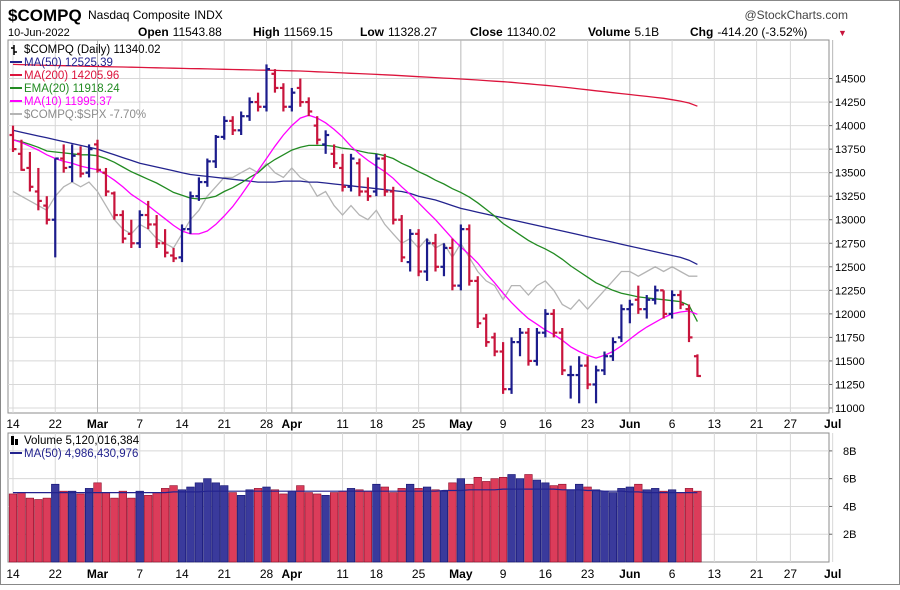  What do you see at coordinates (646, 32) in the screenshot?
I see `stat-value: 5.1B` at bounding box center [646, 32].